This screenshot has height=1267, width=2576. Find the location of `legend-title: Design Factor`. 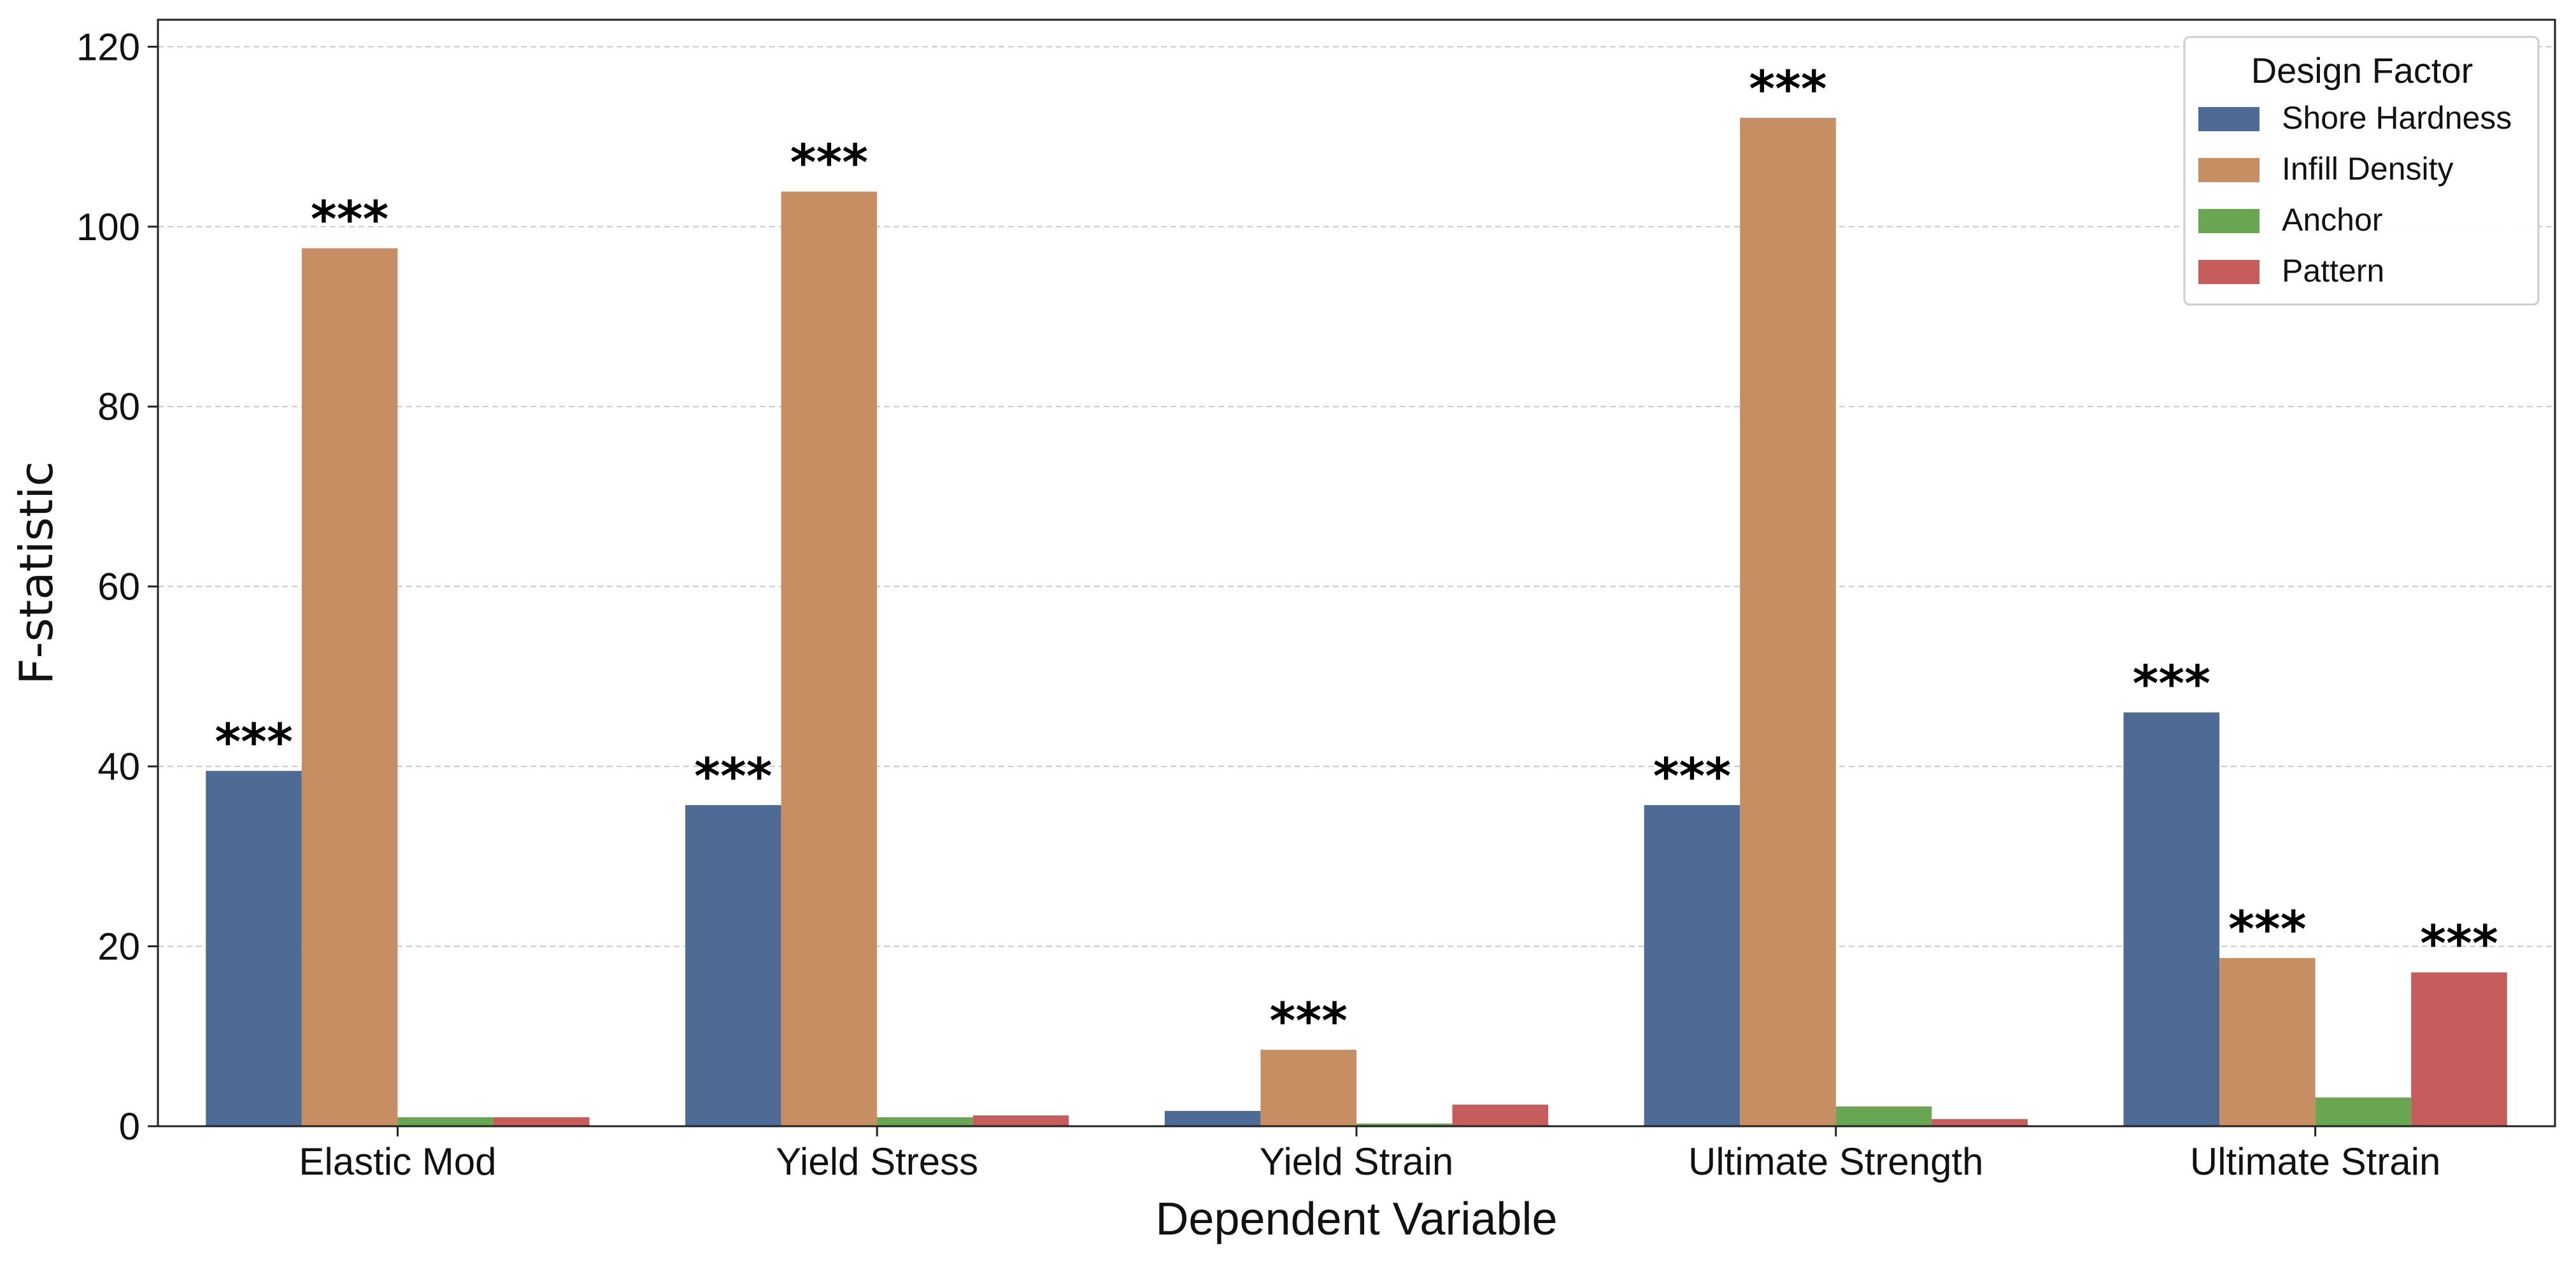

legend-title: Design Factor is located at coordinates (2362, 70).